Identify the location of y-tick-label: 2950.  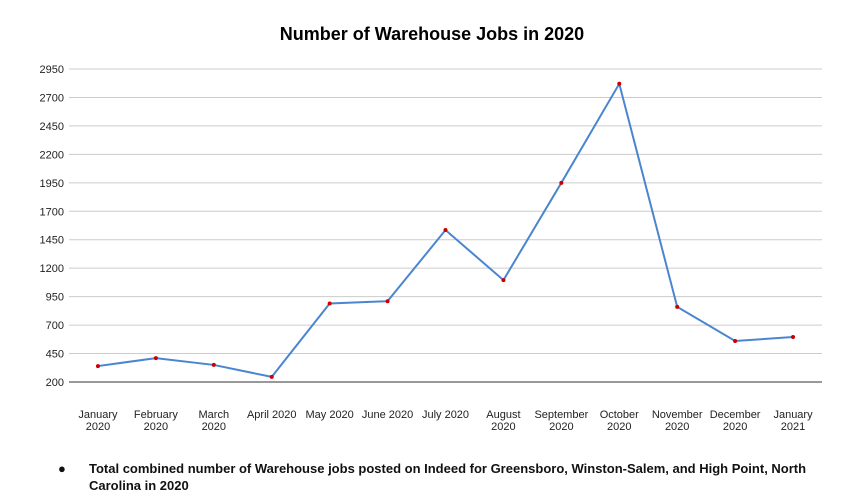
(52, 70).